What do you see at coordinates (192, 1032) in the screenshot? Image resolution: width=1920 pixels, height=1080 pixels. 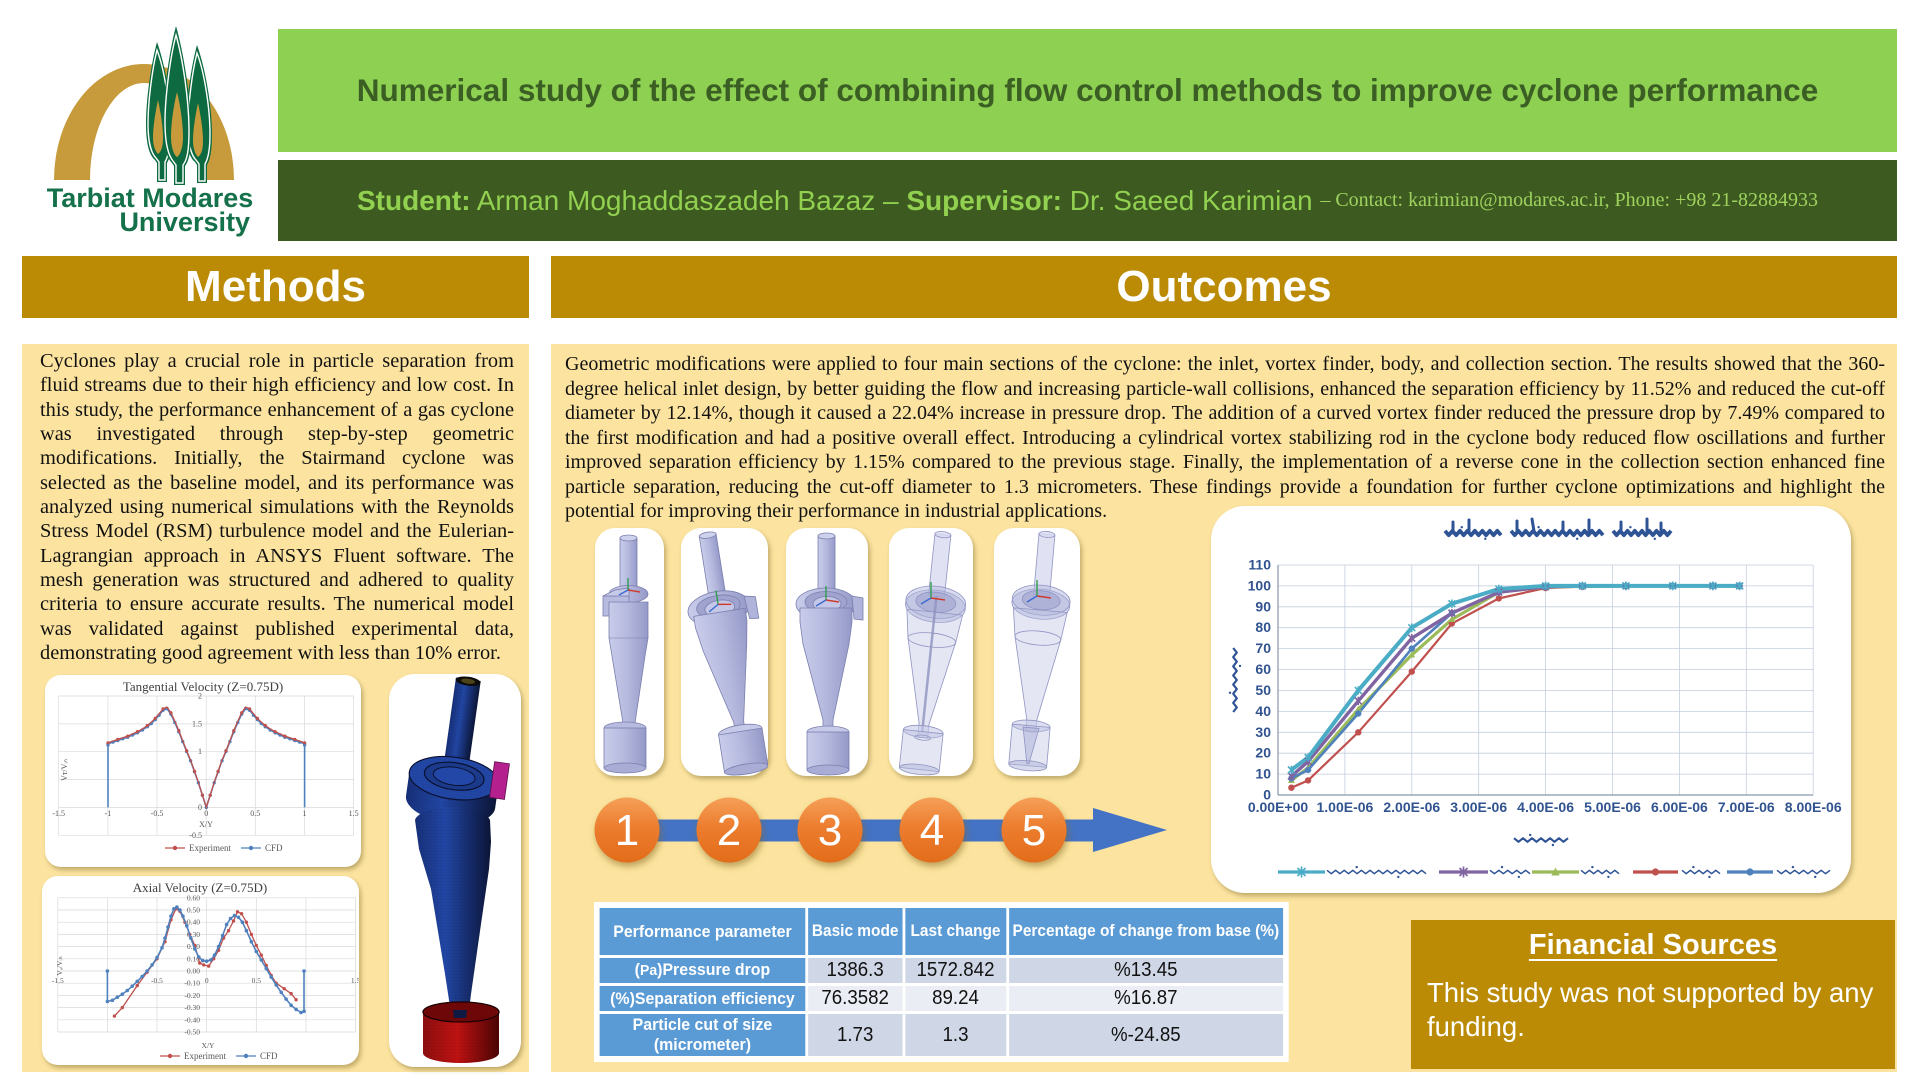 I see `svg-text: -0.50` at bounding box center [192, 1032].